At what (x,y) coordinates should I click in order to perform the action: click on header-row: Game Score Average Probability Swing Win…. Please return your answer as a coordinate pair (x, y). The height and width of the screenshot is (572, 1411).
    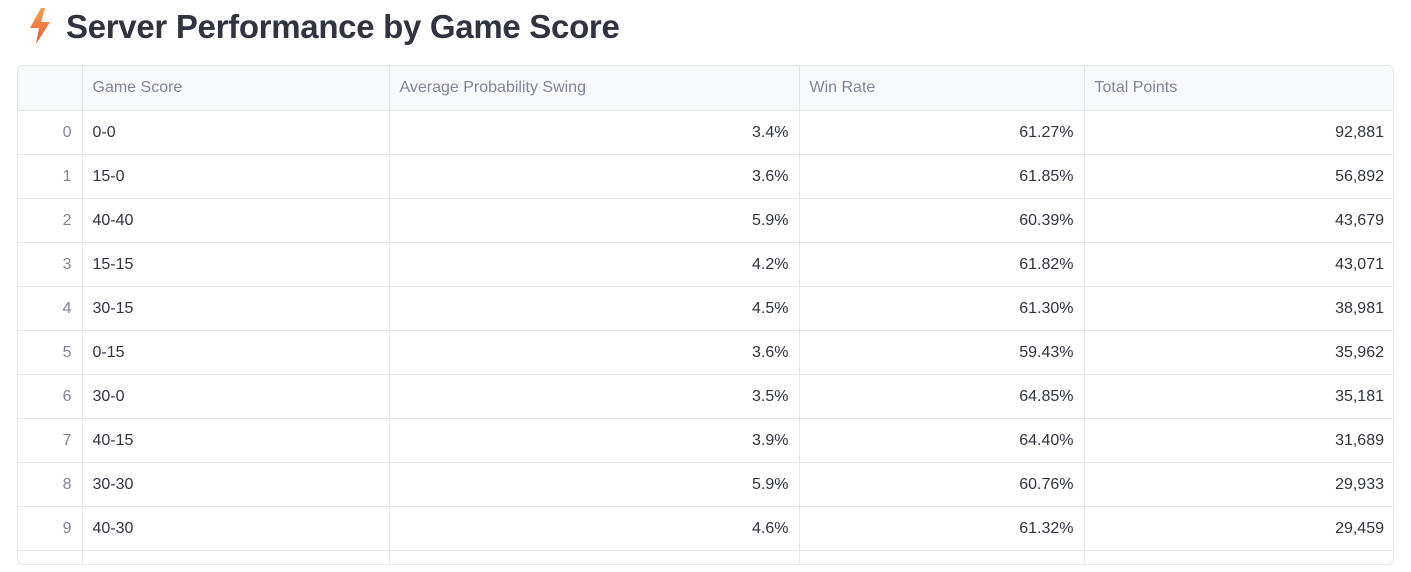
    Looking at the image, I should click on (705, 88).